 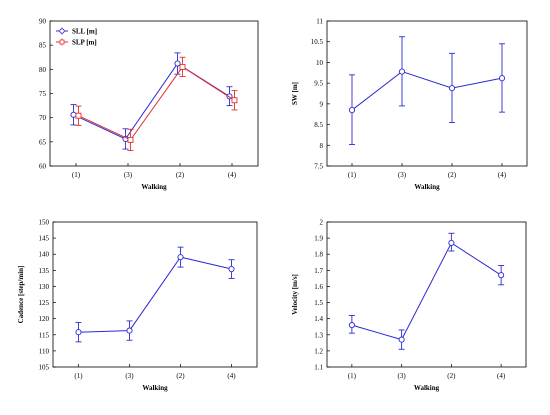 What do you see at coordinates (44, 239) in the screenshot?
I see `y-tick-label: 145` at bounding box center [44, 239].